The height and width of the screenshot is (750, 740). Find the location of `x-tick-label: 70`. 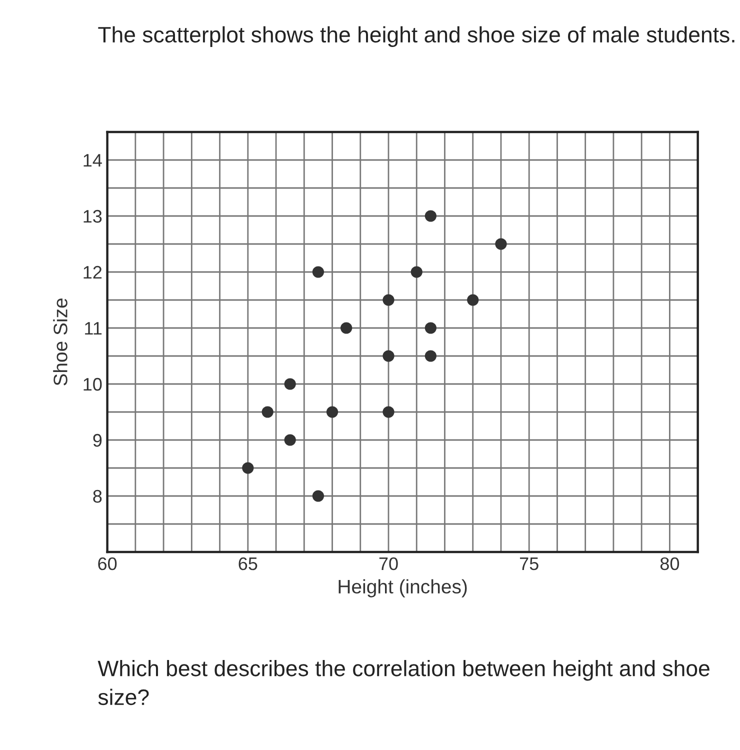

x-tick-label: 70 is located at coordinates (388, 563).